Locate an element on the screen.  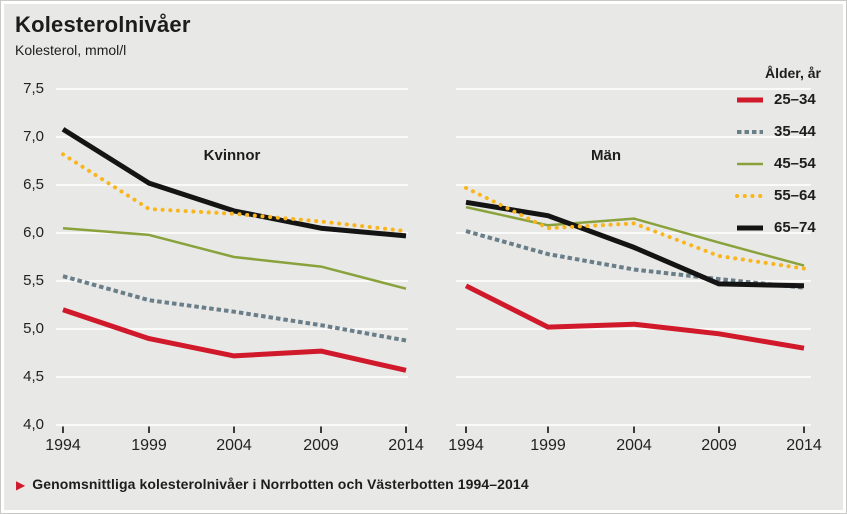
legend-item-label: 45–54 is located at coordinates (795, 163).